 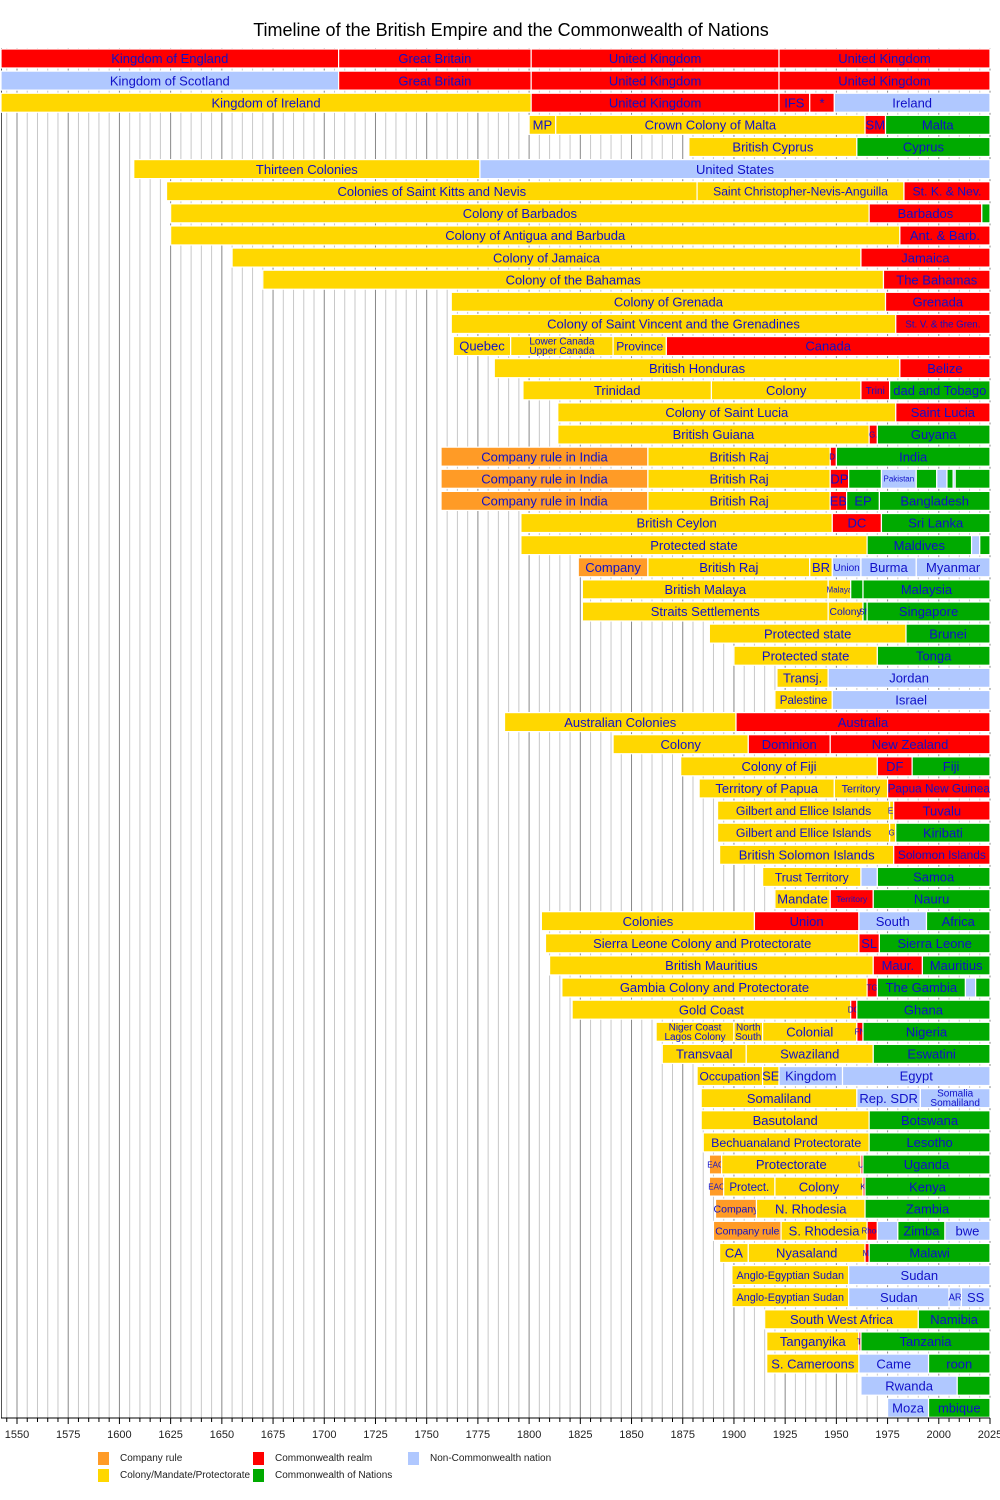 What do you see at coordinates (491, 1458) in the screenshot?
I see `legend-label: Non-Commonwealth nation` at bounding box center [491, 1458].